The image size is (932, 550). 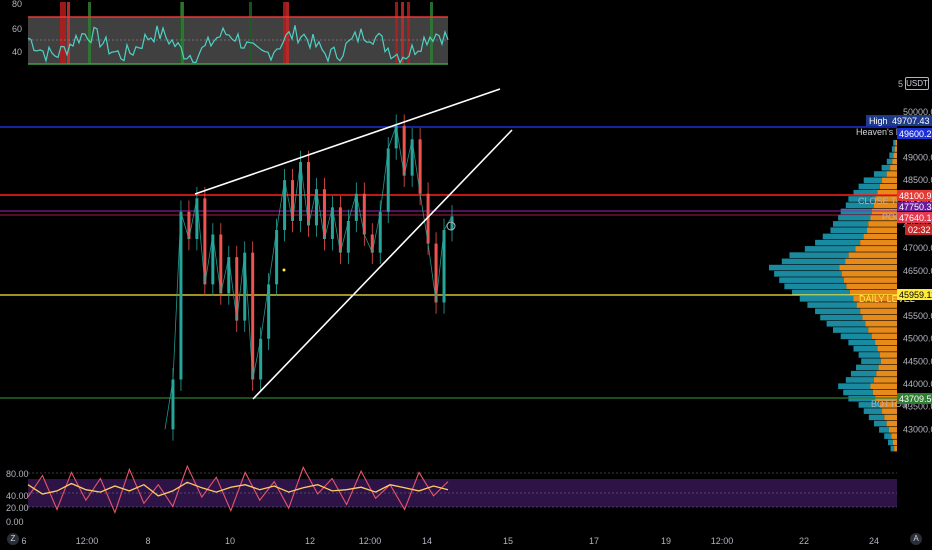 What do you see at coordinates (917, 316) in the screenshot?
I see `price-tick: 45500.00` at bounding box center [917, 316].